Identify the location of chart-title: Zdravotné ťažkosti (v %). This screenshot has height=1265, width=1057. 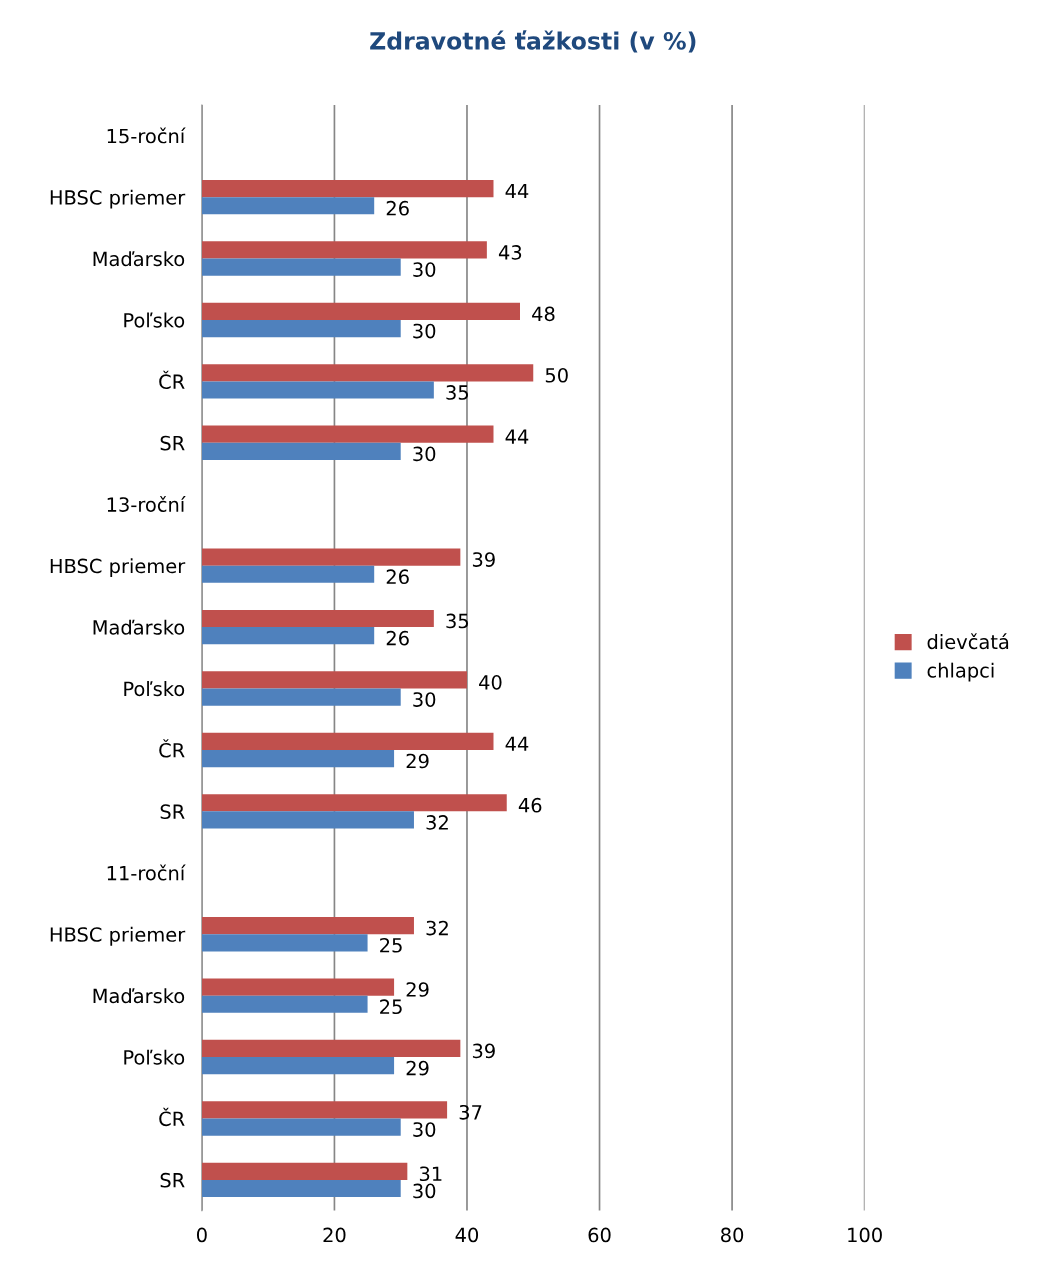
(533, 41).